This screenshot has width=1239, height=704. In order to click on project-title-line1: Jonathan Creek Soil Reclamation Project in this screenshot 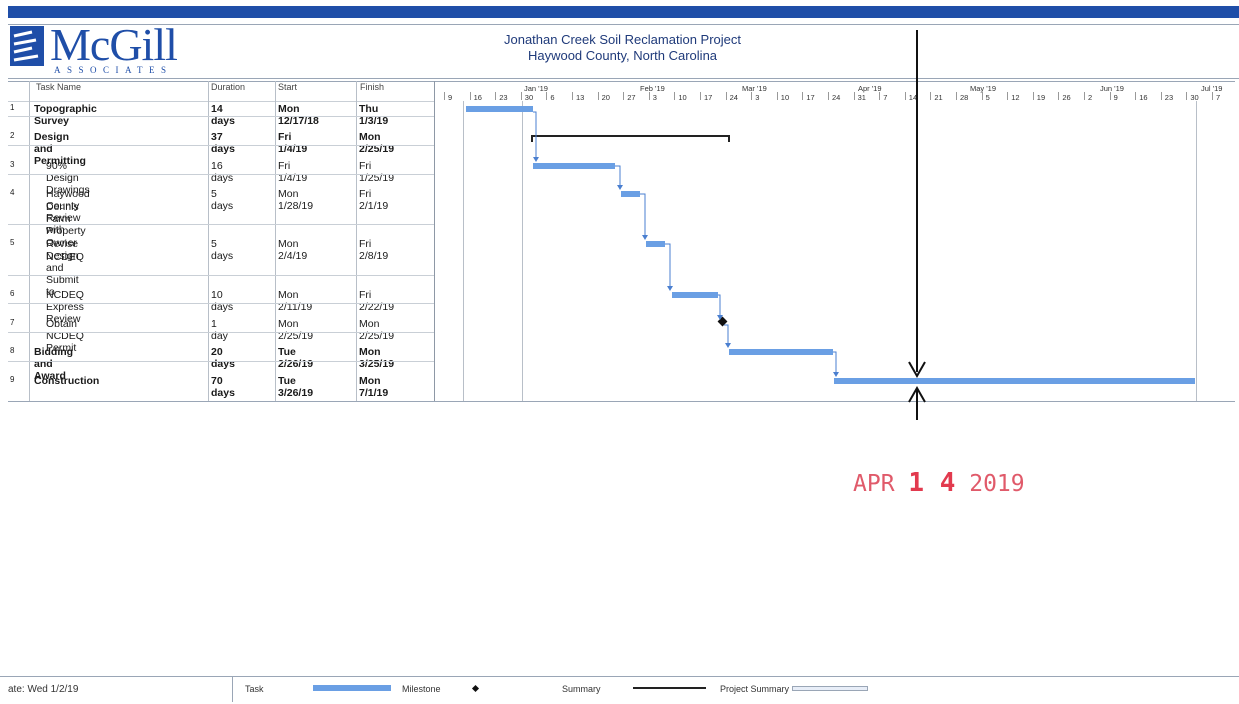, I will do `click(622, 39)`.